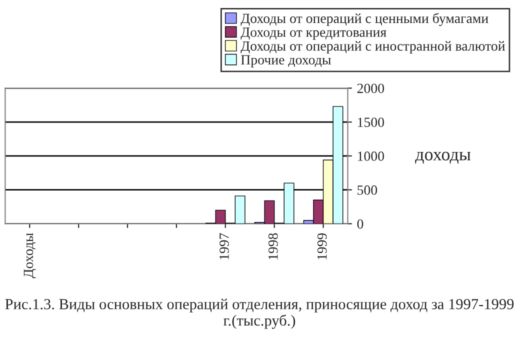 This screenshot has width=519, height=339. I want to click on y-tick-label: 0, so click(360, 224).